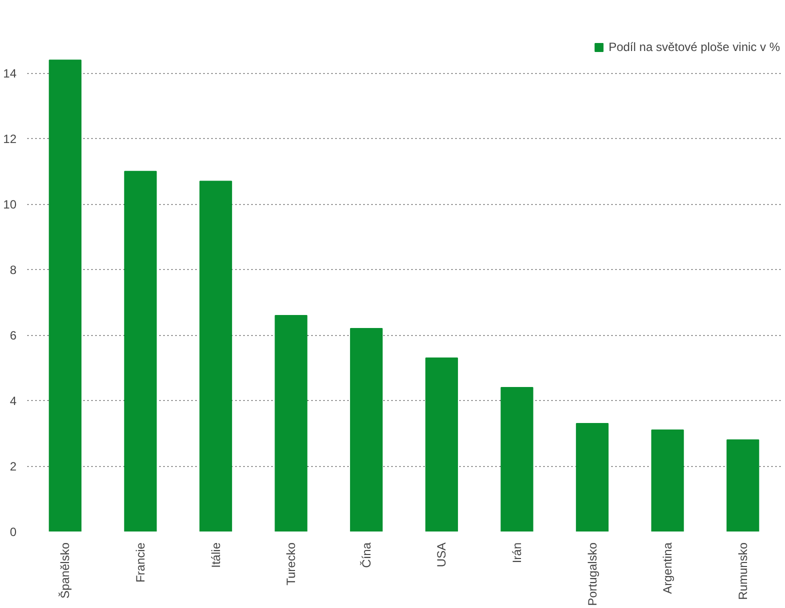 This screenshot has width=785, height=608. Describe the element at coordinates (13, 467) in the screenshot. I see `y-tick-label: 2` at that location.